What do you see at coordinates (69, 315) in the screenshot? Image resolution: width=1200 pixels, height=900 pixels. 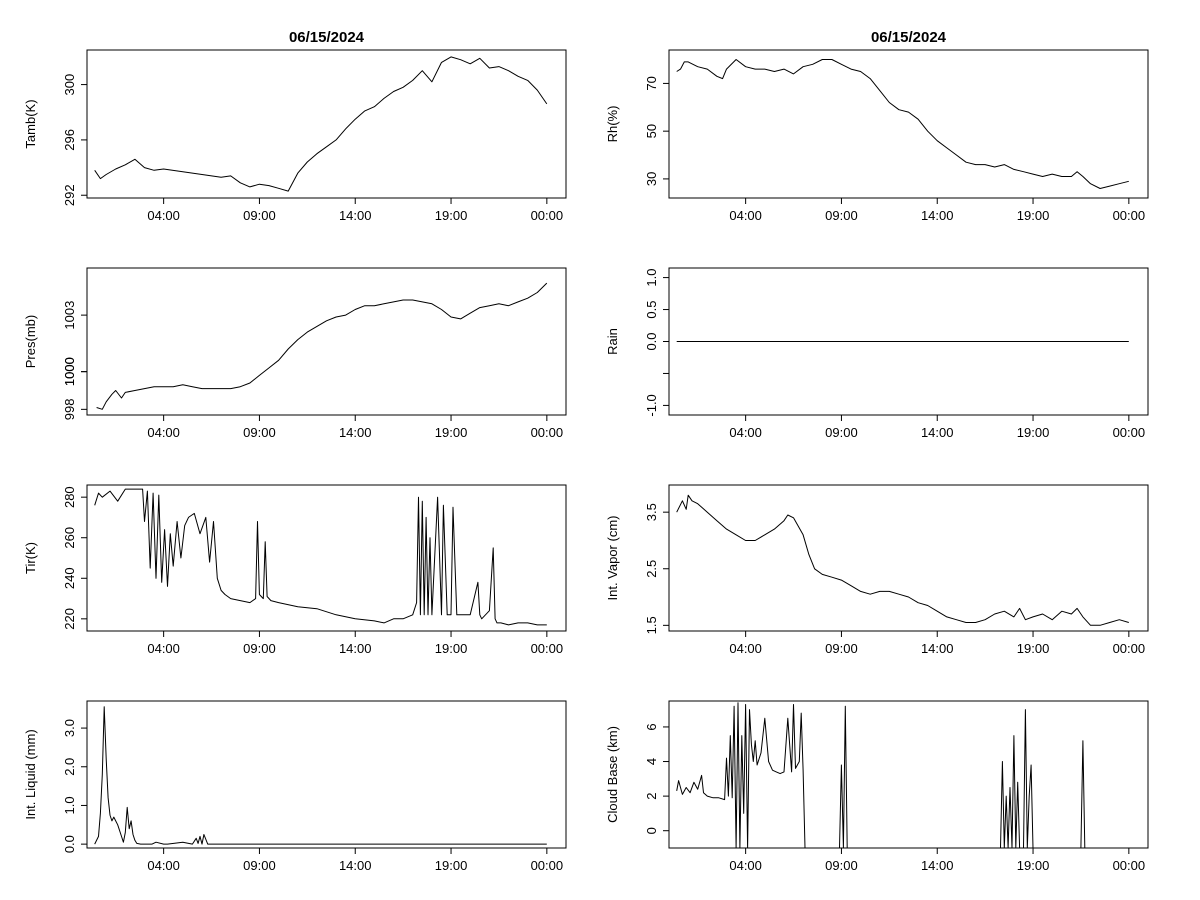 I see `y-tick-label: 1003` at bounding box center [69, 315].